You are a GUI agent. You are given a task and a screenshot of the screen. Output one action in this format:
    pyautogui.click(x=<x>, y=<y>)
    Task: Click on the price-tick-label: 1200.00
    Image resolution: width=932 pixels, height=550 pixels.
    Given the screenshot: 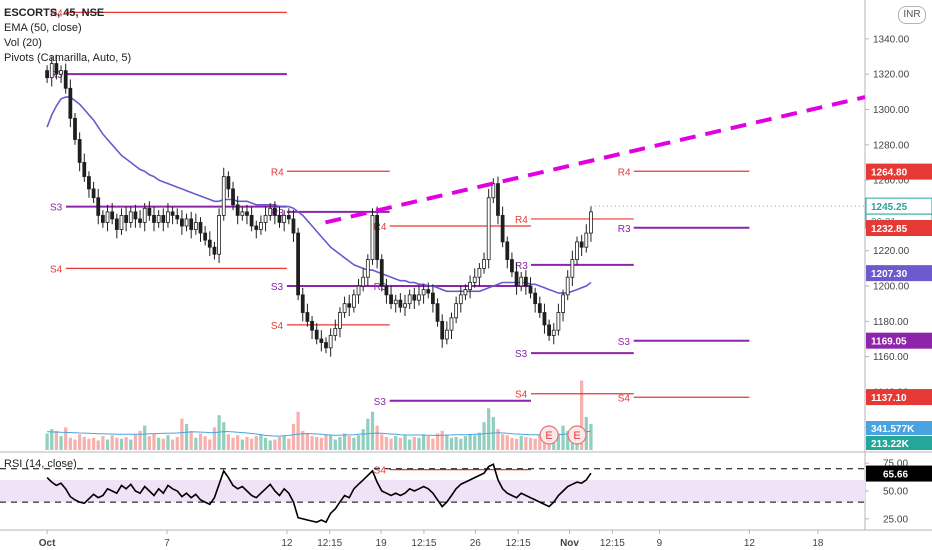 What is the action you would take?
    pyautogui.click(x=891, y=287)
    